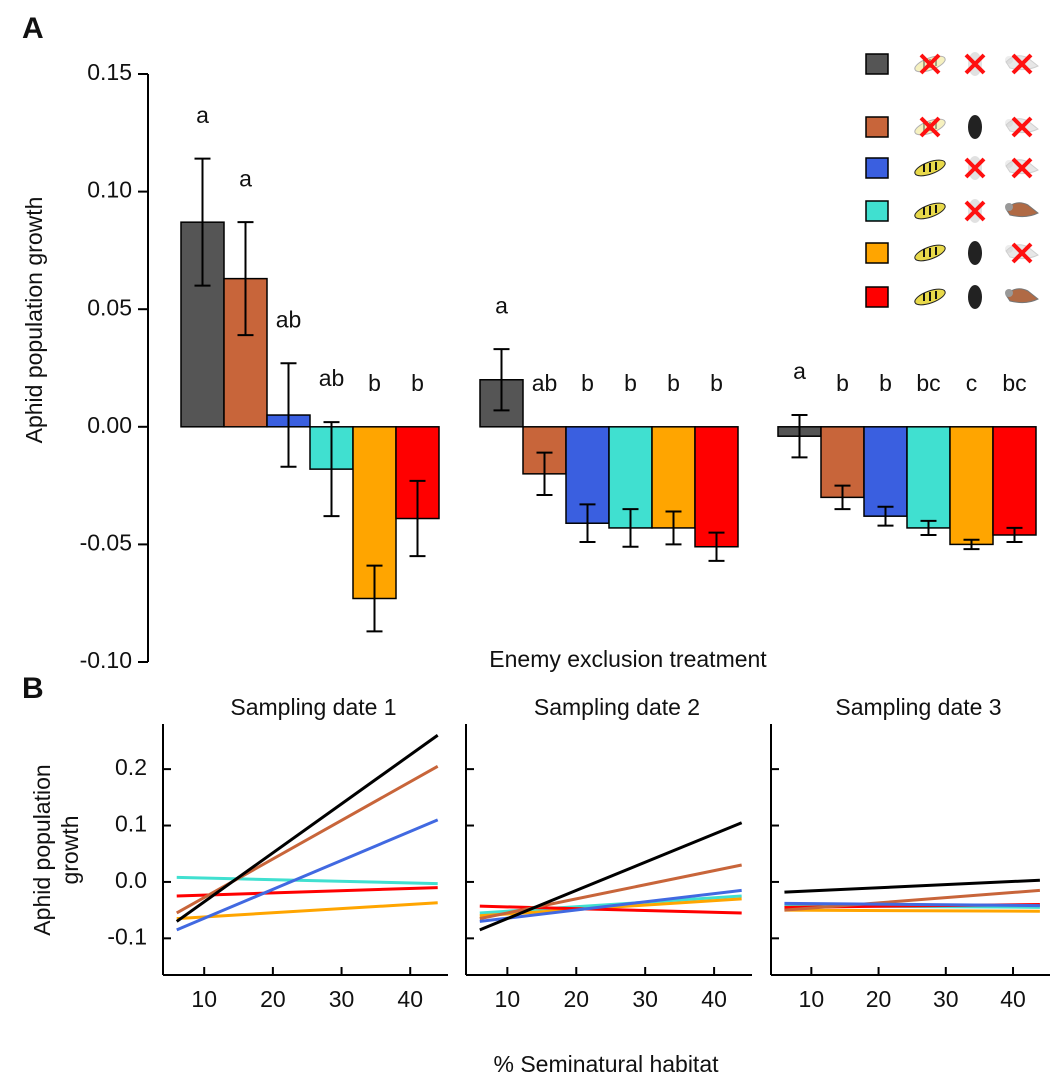 The width and height of the screenshot is (1056, 1086). I want to click on x-axis-label: % Seminatural habitat, so click(606, 1064).